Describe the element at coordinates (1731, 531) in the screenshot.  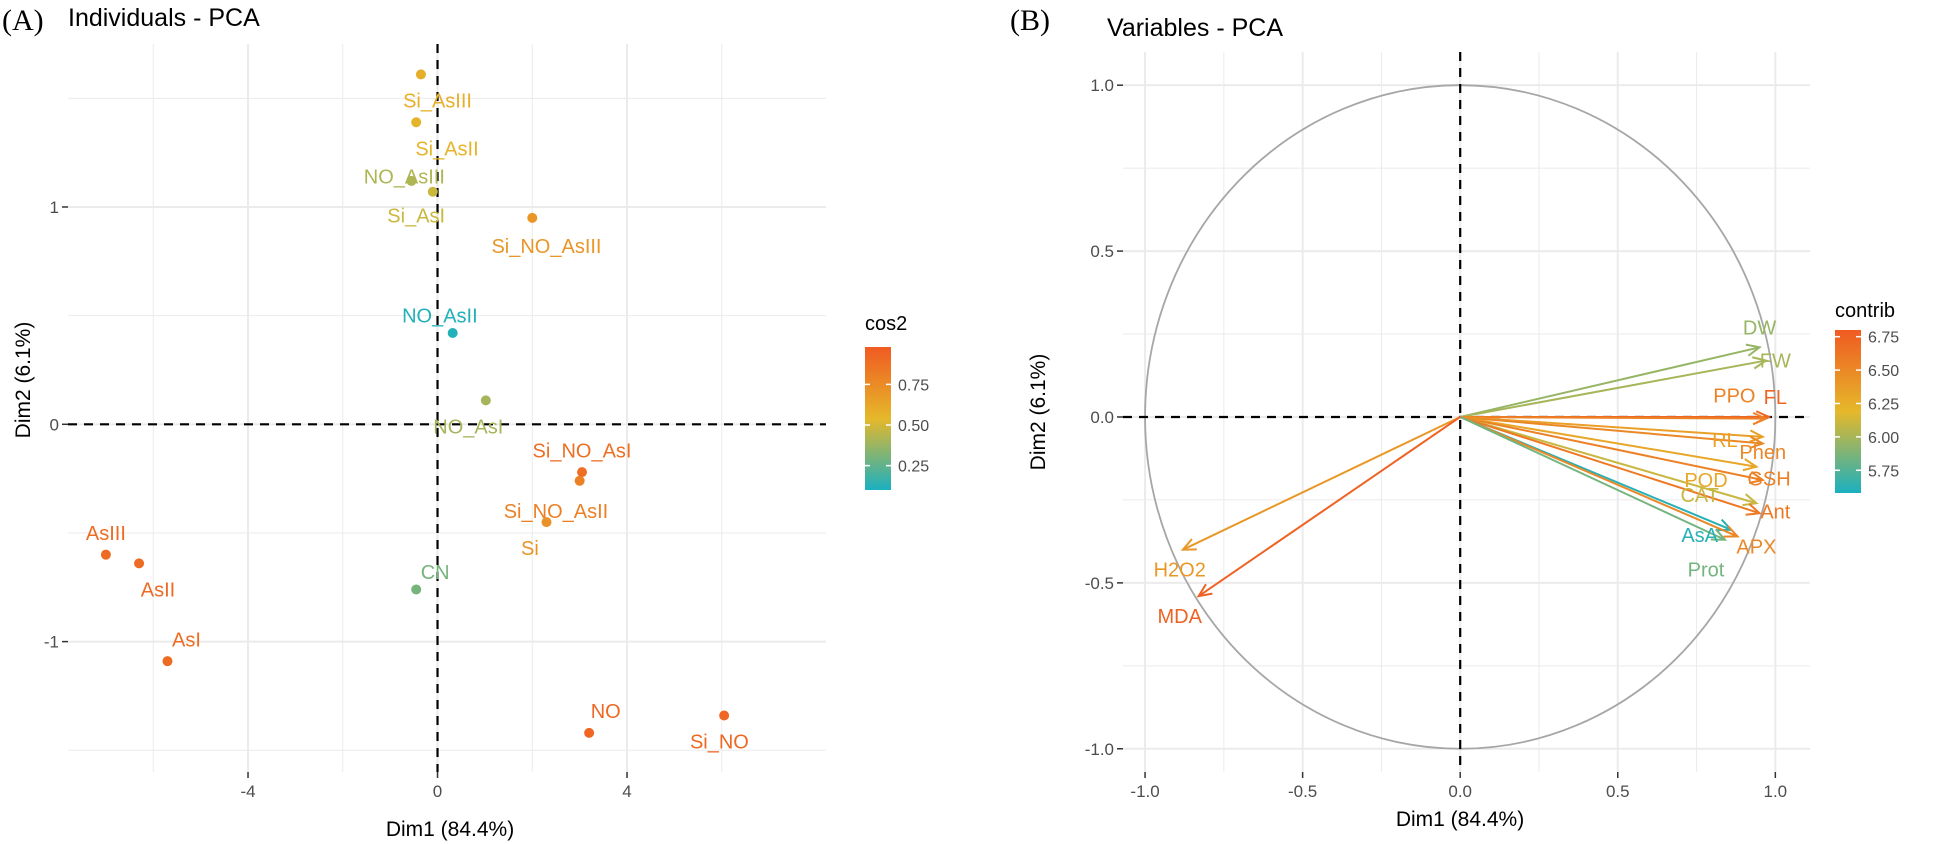
I see `vector-arrowhead-apx` at that location.